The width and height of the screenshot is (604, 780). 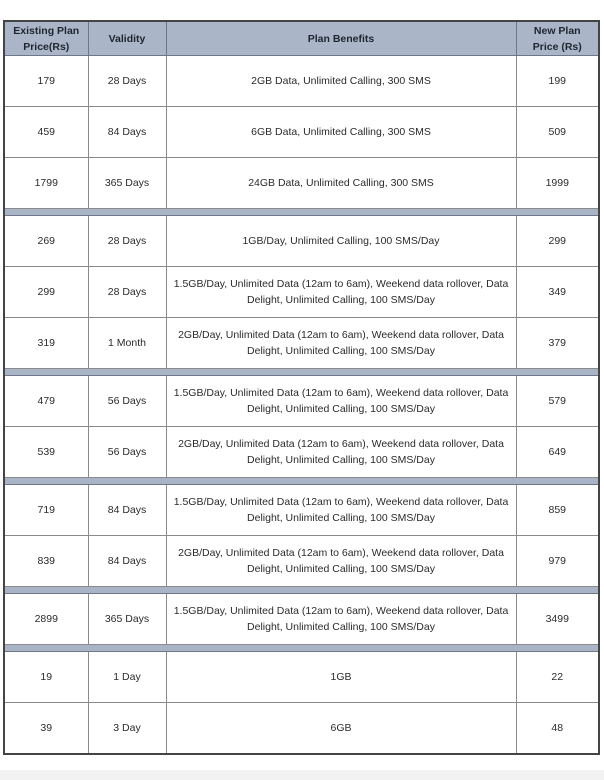 What do you see at coordinates (127, 677) in the screenshot?
I see `validity-cell: 1 Day` at bounding box center [127, 677].